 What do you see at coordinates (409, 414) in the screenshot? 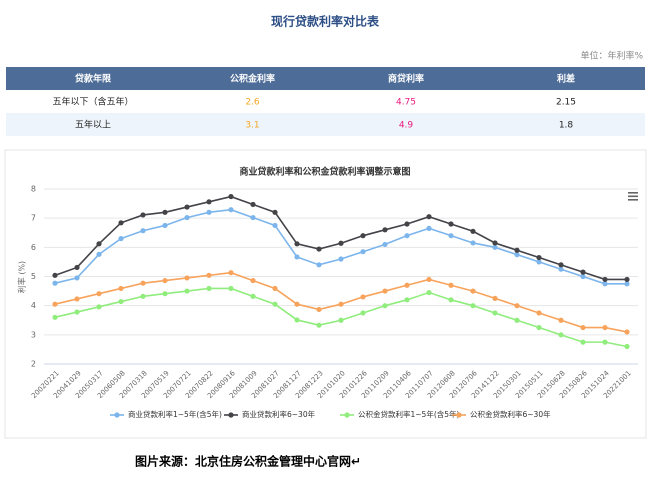
I see `legend-label: 公积金贷款利率1~5年(含5年)` at bounding box center [409, 414].